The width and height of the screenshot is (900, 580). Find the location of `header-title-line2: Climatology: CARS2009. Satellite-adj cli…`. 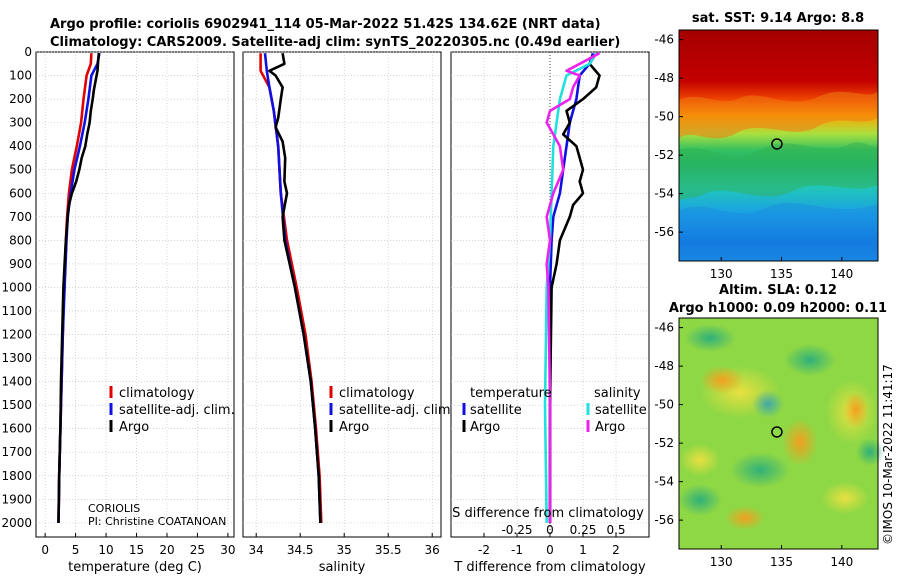

header-title-line2: Climatology: CARS2009. Satellite-adj cli… is located at coordinates (335, 42).